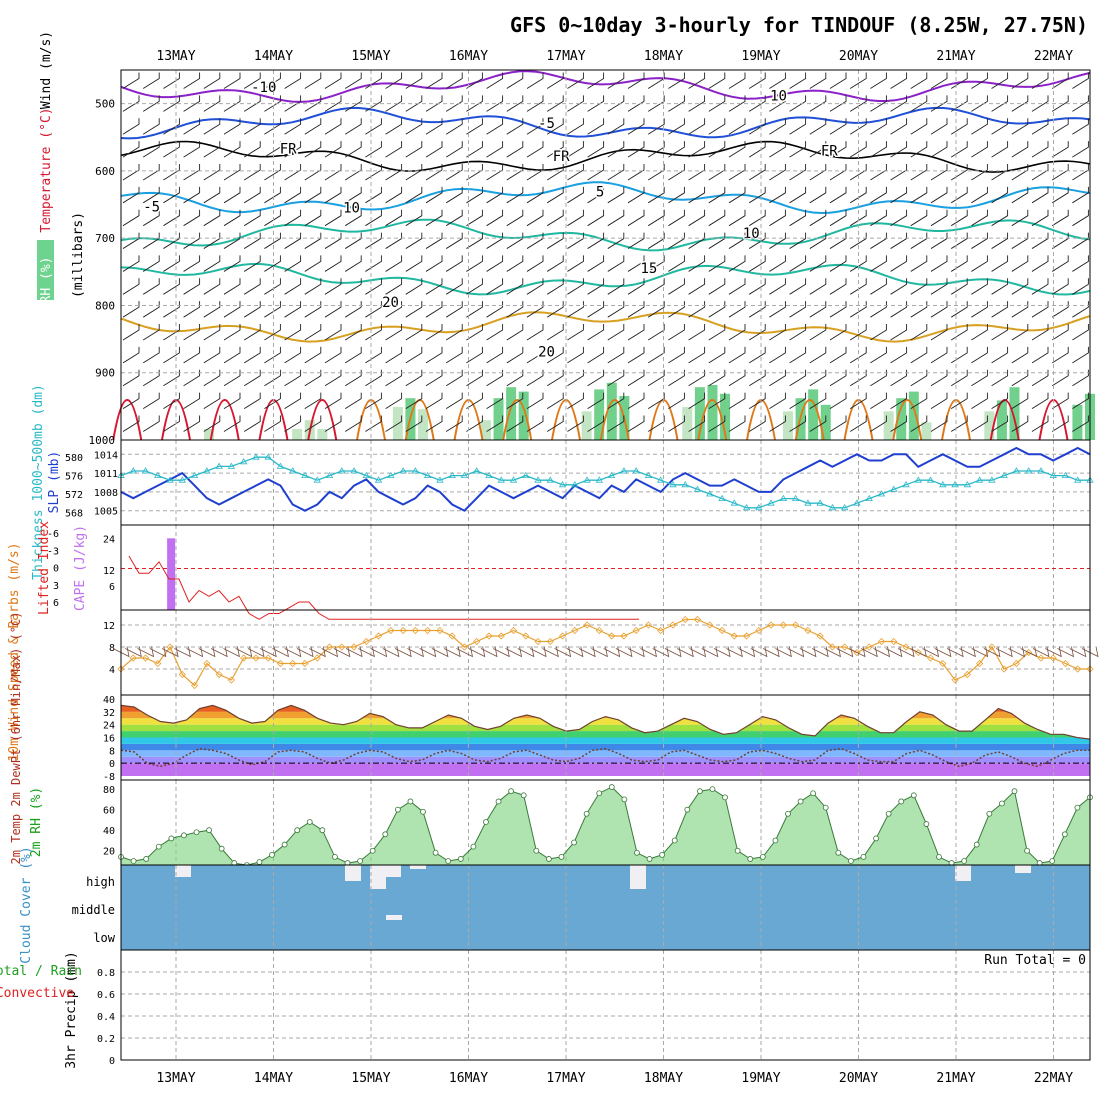 Image resolution: width=1100 pixels, height=1100 pixels. I want to click on precip-frame, so click(605, 1005).